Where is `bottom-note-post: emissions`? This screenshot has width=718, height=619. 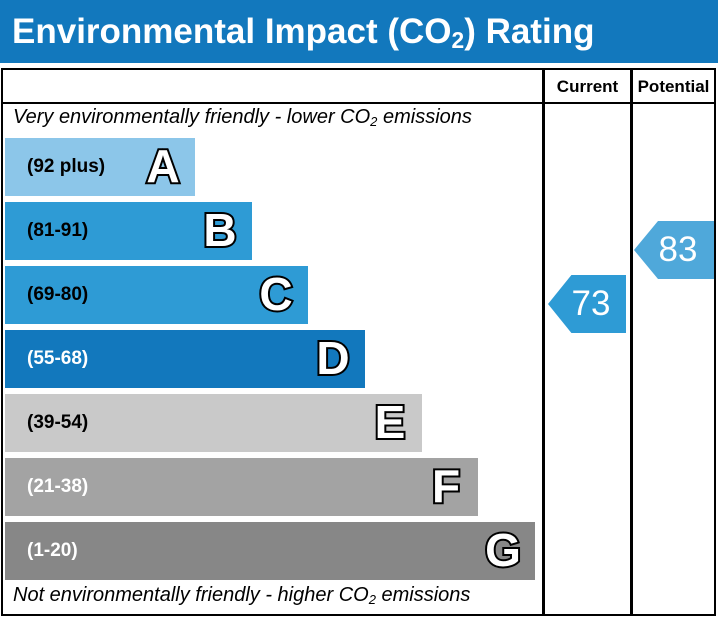
bottom-note-post: emissions is located at coordinates (423, 595).